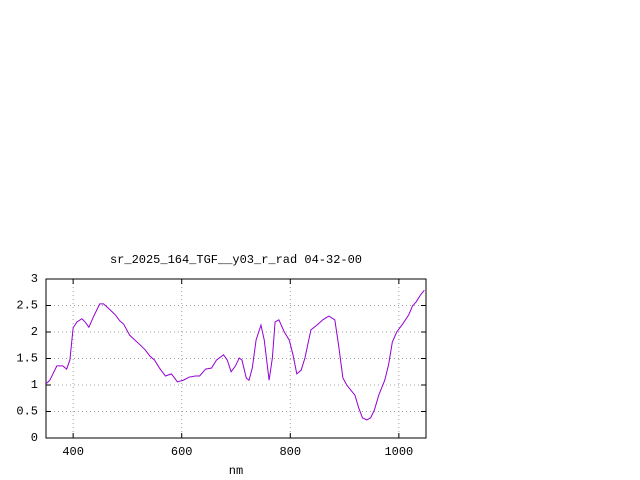 This screenshot has width=640, height=480. I want to click on x-tick-label: 800, so click(290, 452).